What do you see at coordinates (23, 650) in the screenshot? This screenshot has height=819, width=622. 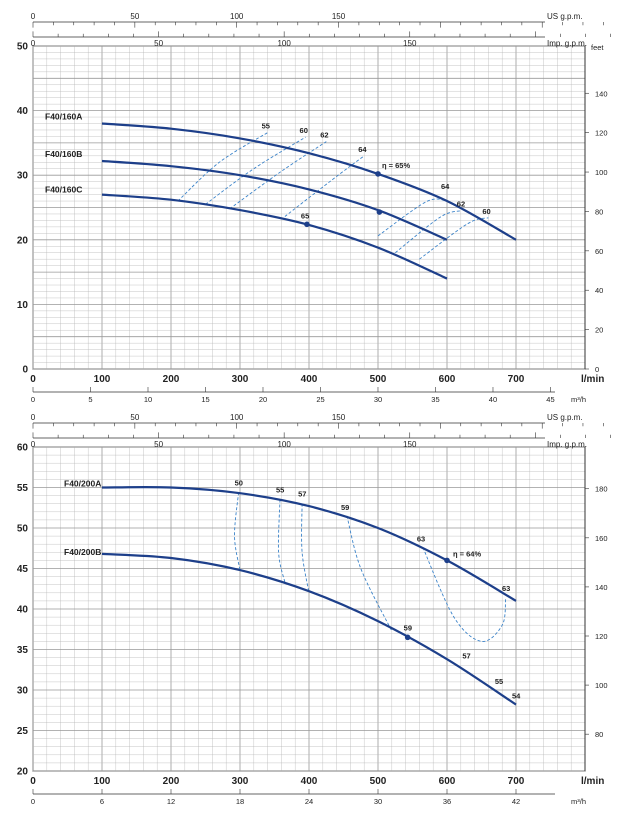 I see `y-tick-label: 35` at bounding box center [23, 650].